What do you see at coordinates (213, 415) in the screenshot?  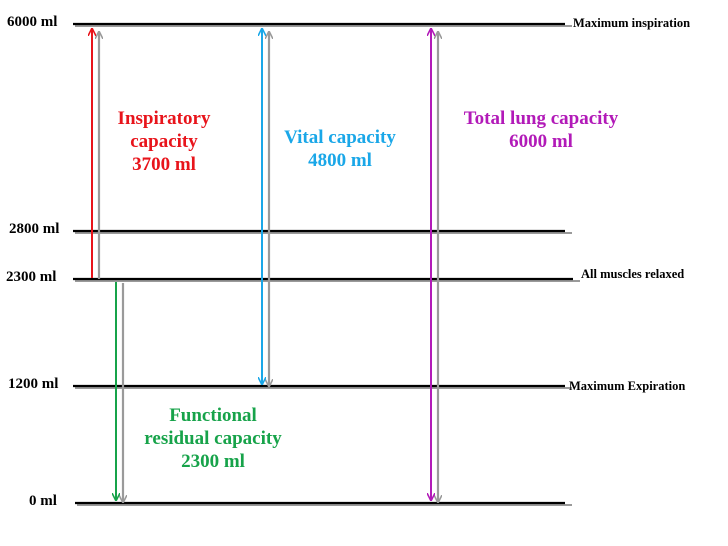 I see `frc-title: Functional` at bounding box center [213, 415].